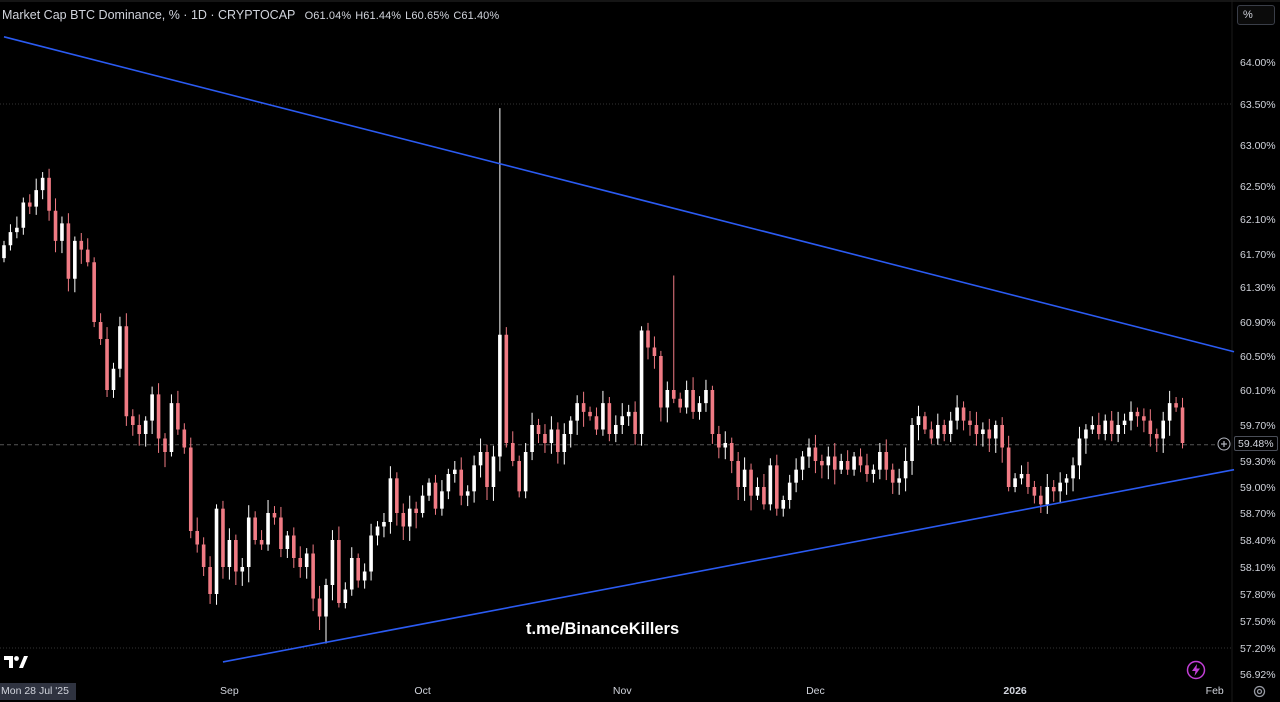 The image size is (1280, 702). I want to click on current-price-label: 59.48%, so click(1256, 443).